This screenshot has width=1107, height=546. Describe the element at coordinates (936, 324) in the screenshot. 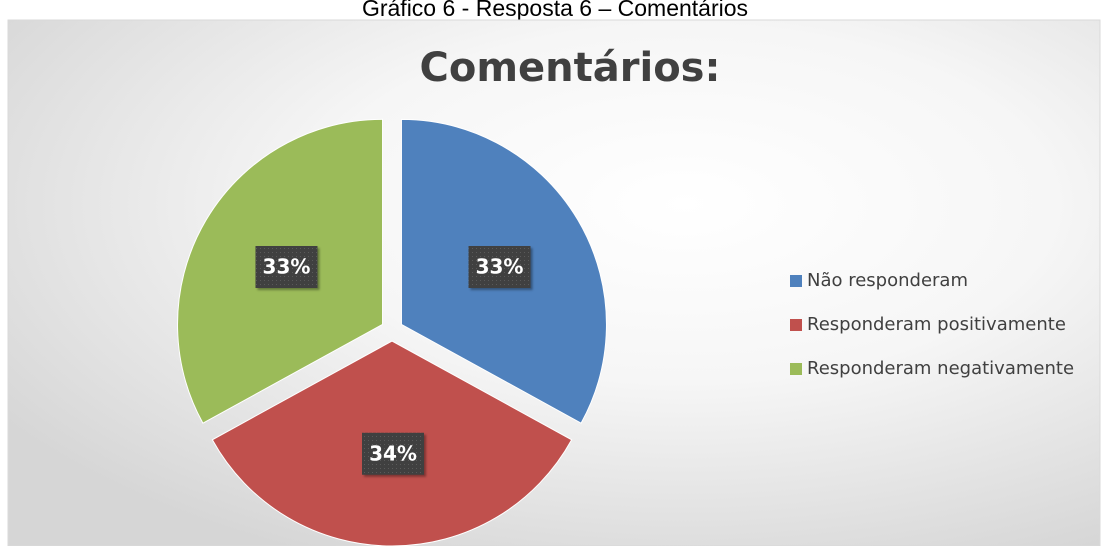

I see `legend-label: Responderam positivamente` at that location.